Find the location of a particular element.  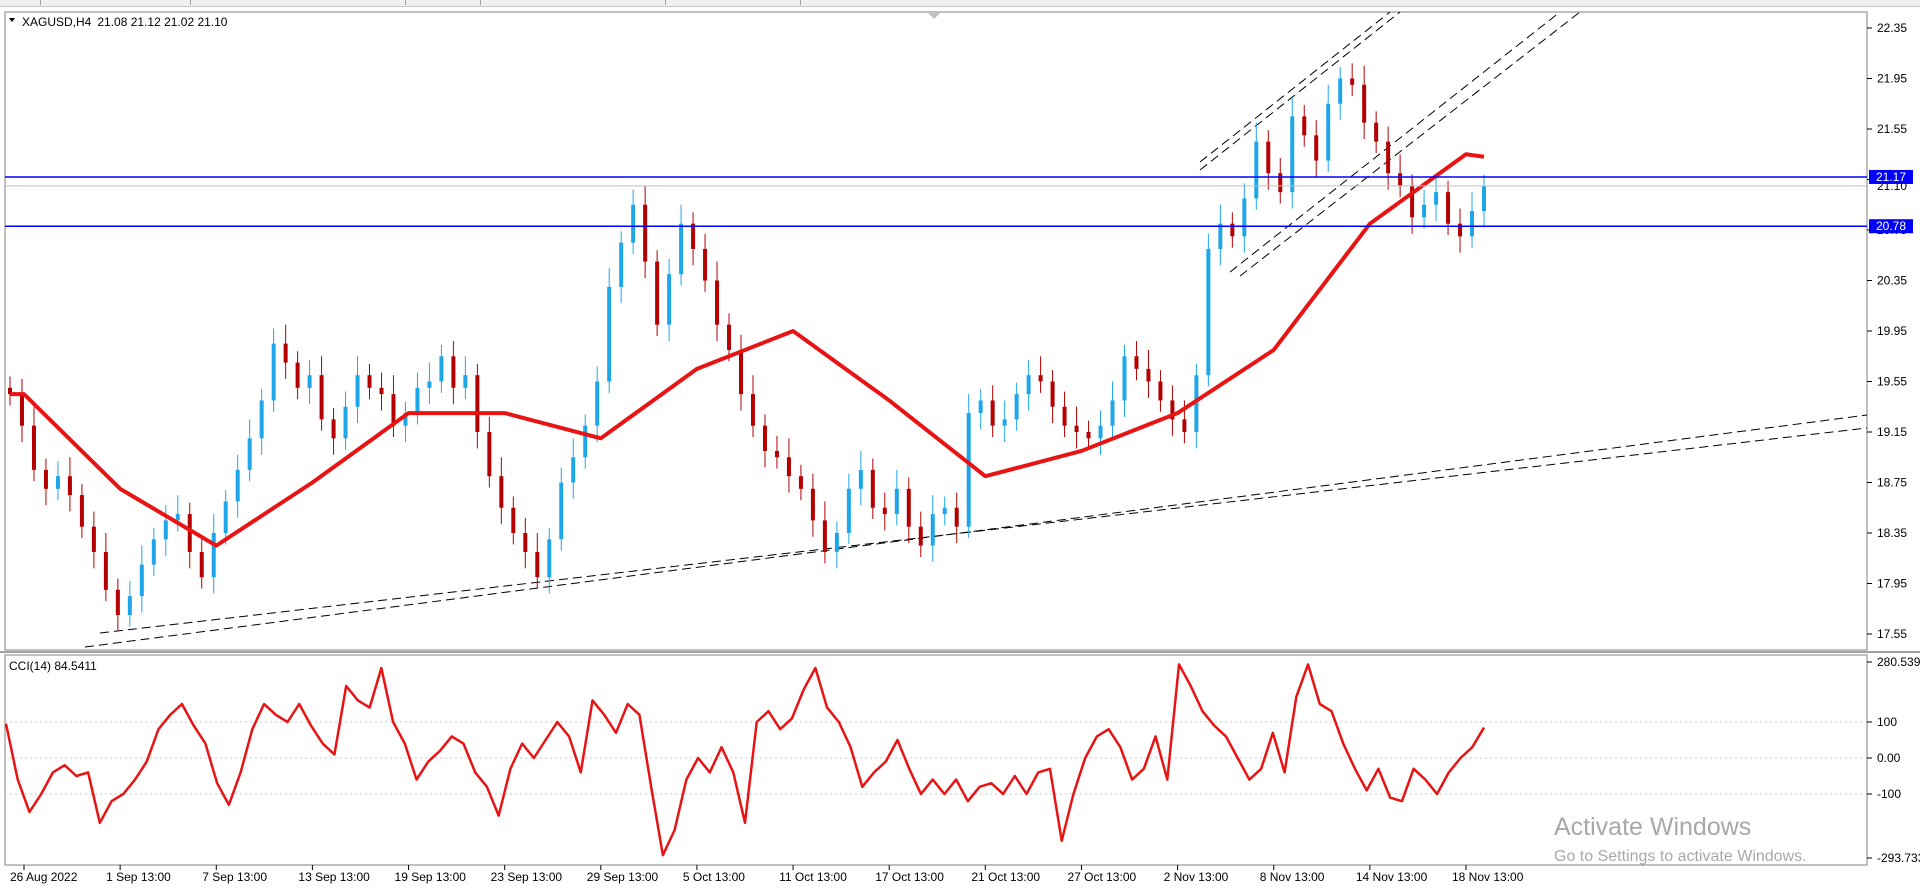

level-label: 21.17 is located at coordinates (1891, 177).